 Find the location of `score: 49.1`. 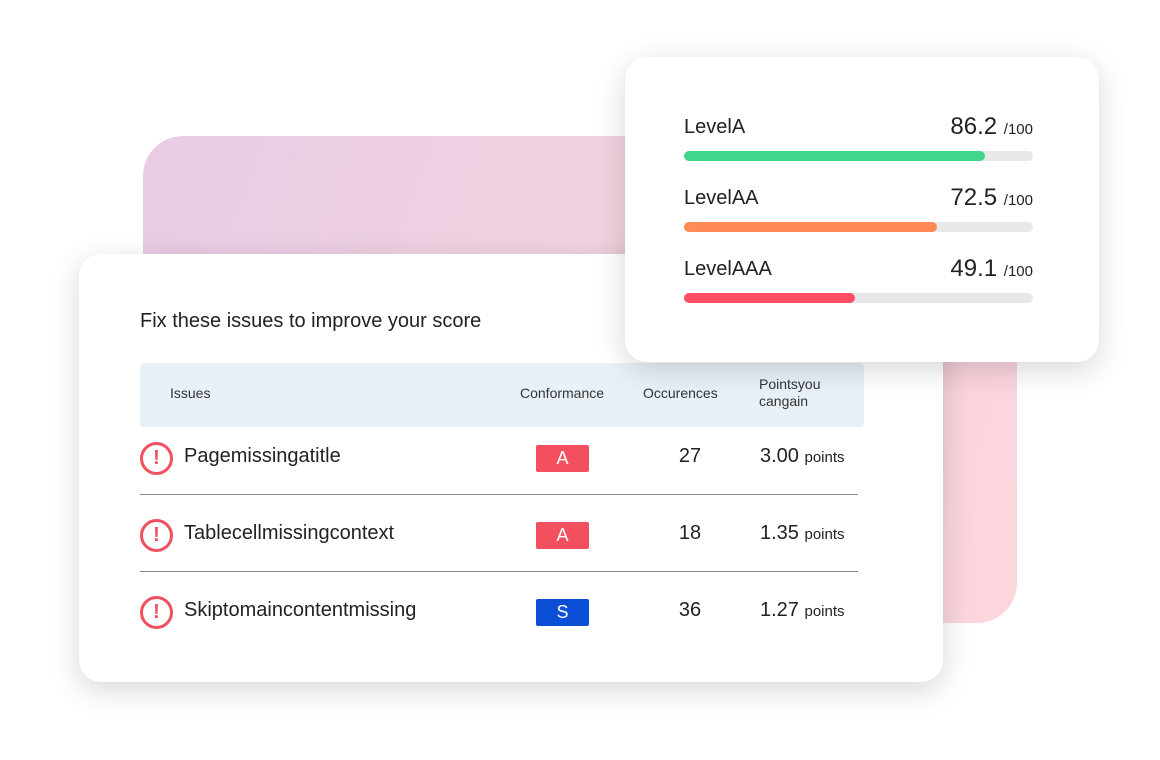

score: 49.1 is located at coordinates (974, 268).